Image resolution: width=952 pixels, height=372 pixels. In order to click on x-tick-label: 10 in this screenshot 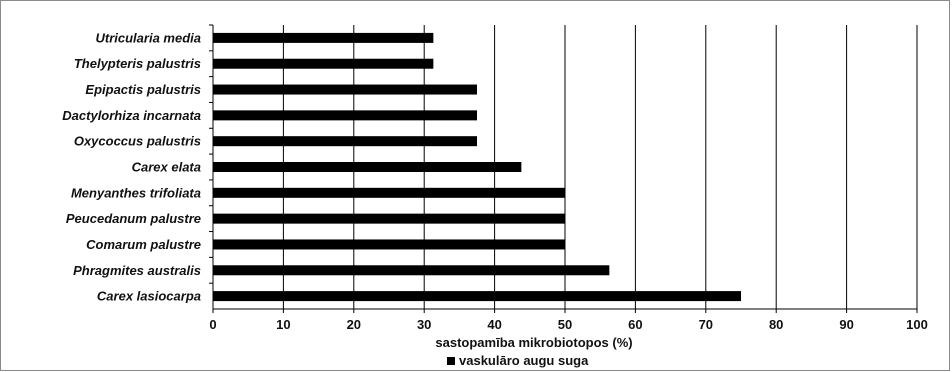, I will do `click(283, 324)`.